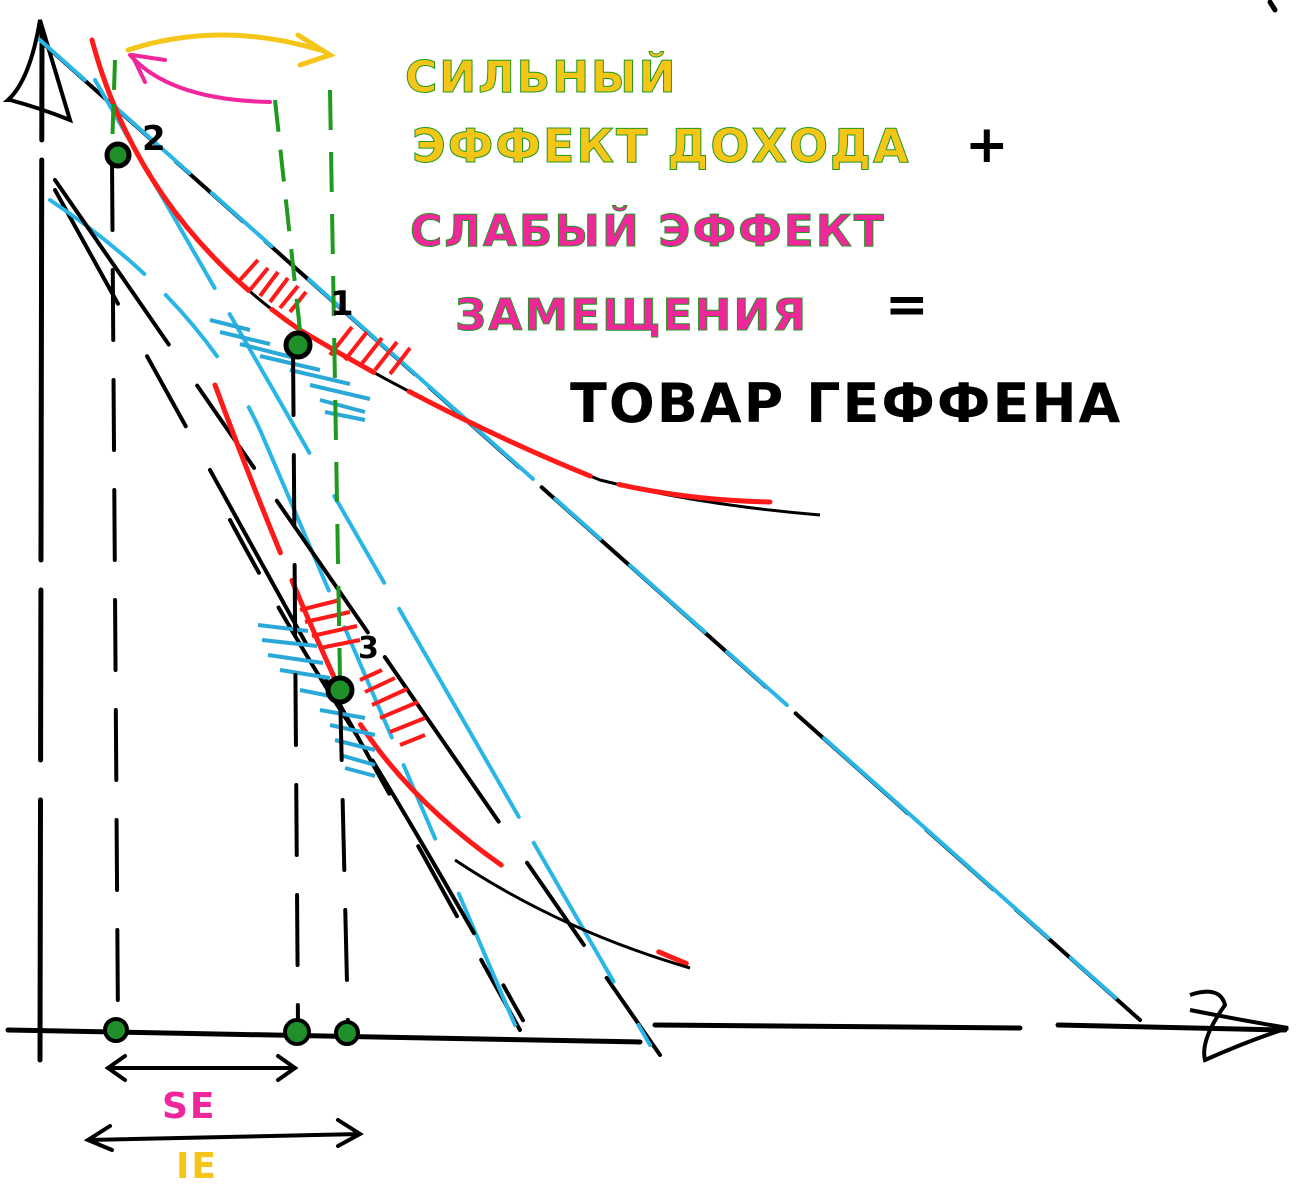 The image size is (1298, 1187). I want to click on corner-dot, so click(1272, 6).